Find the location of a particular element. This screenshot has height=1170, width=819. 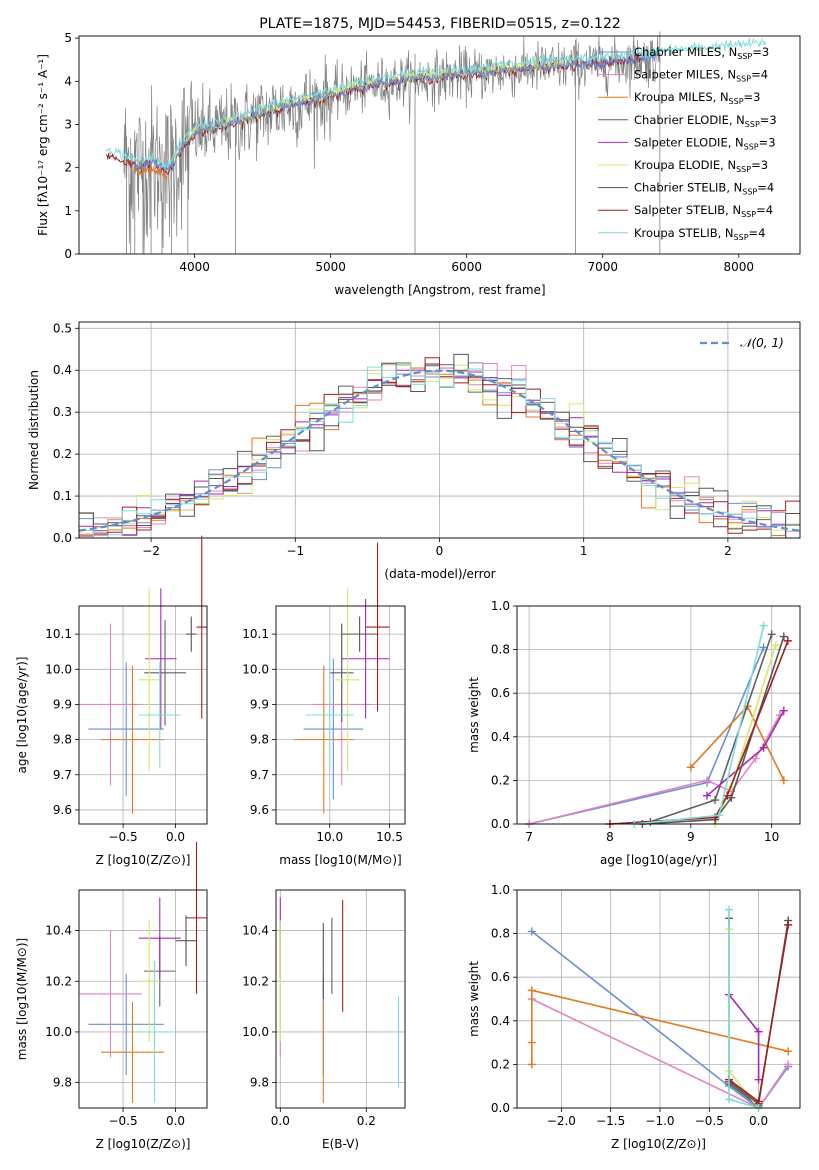

weight-vs-age-ytick-label: 1.0 is located at coordinates (500, 606).